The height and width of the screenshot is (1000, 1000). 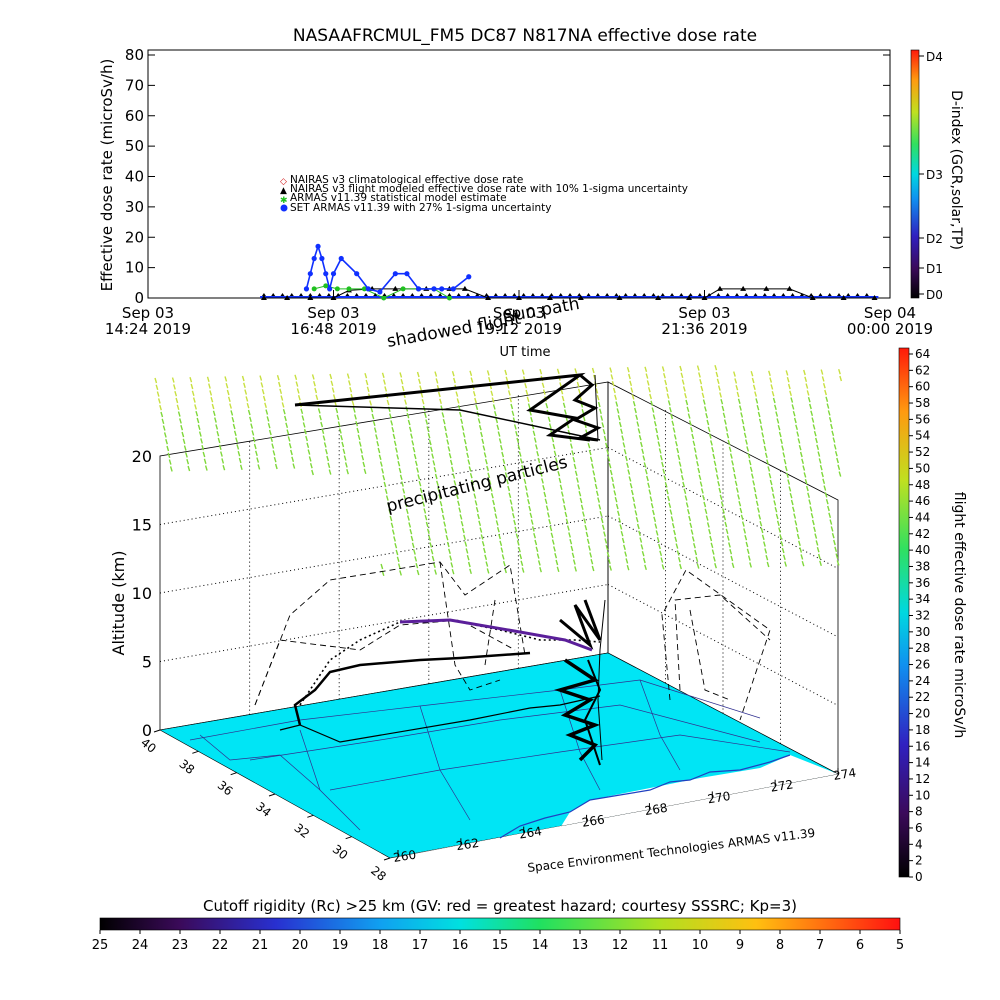 I want to click on lon-tick-label: 268, so click(x=656, y=809).